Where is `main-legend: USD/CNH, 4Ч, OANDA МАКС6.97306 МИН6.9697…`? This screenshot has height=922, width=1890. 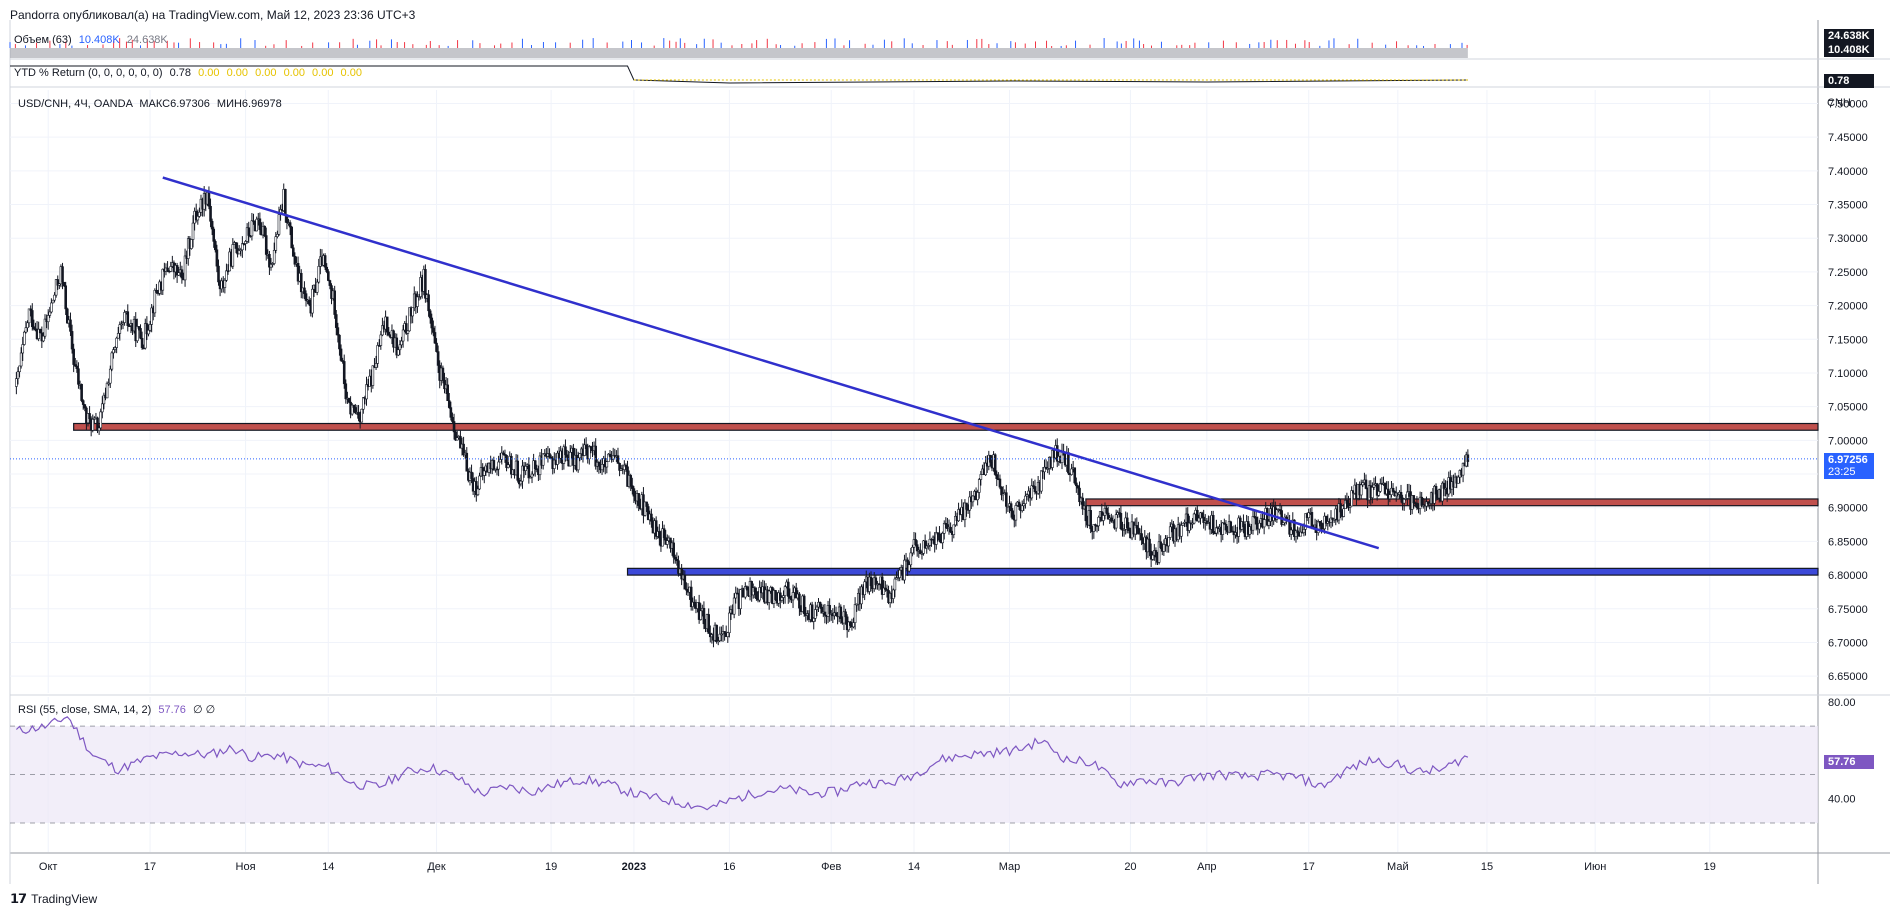
main-legend: USD/CNH, 4Ч, OANDA МАКС6.97306 МИН6.9697… is located at coordinates (150, 104).